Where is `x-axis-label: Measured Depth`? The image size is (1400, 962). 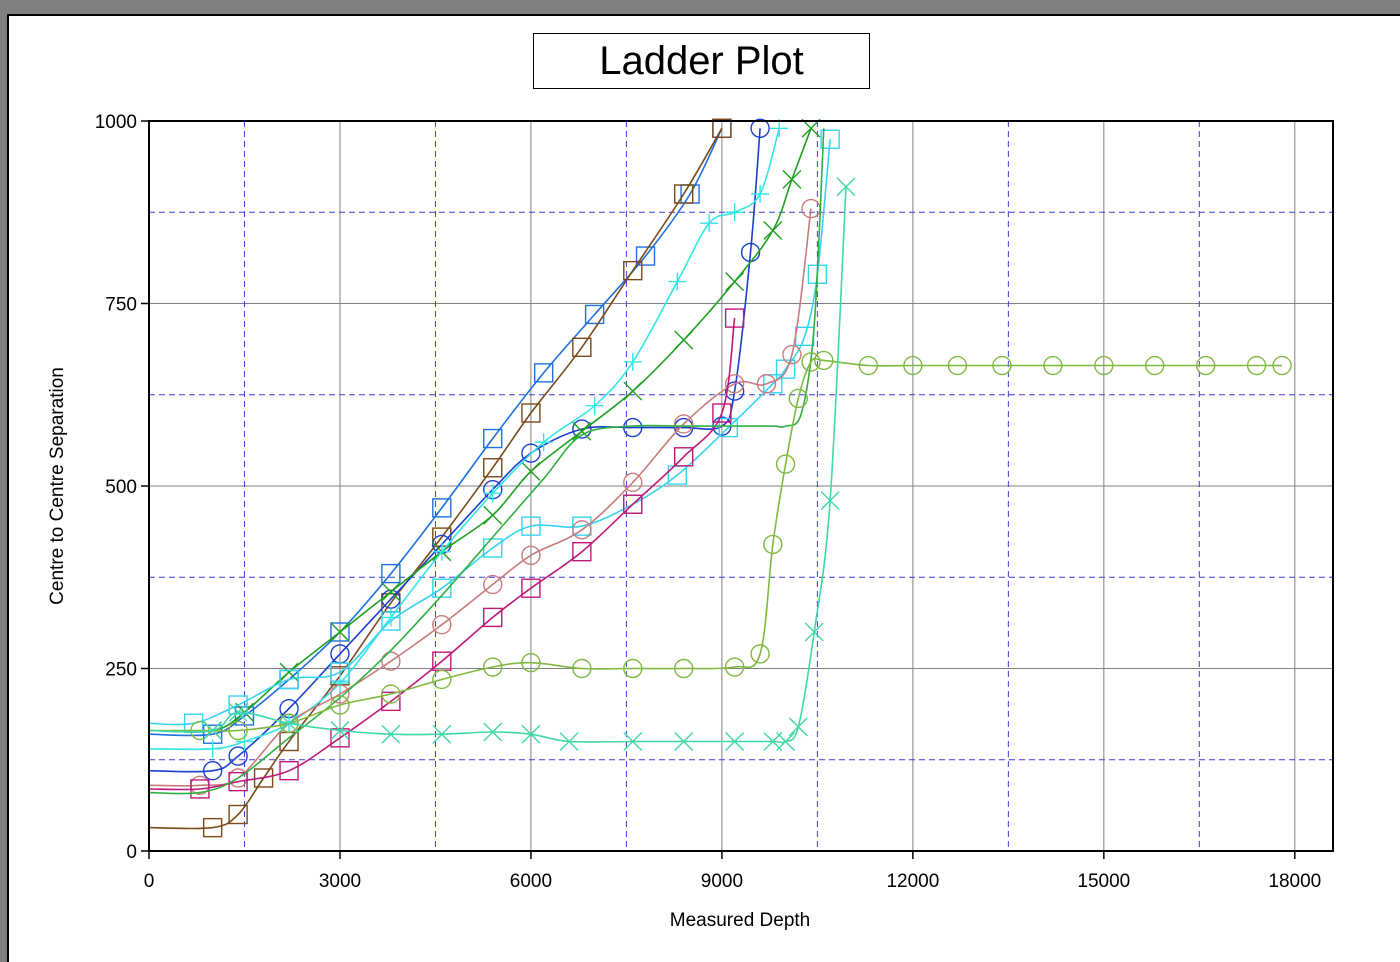 x-axis-label: Measured Depth is located at coordinates (740, 920).